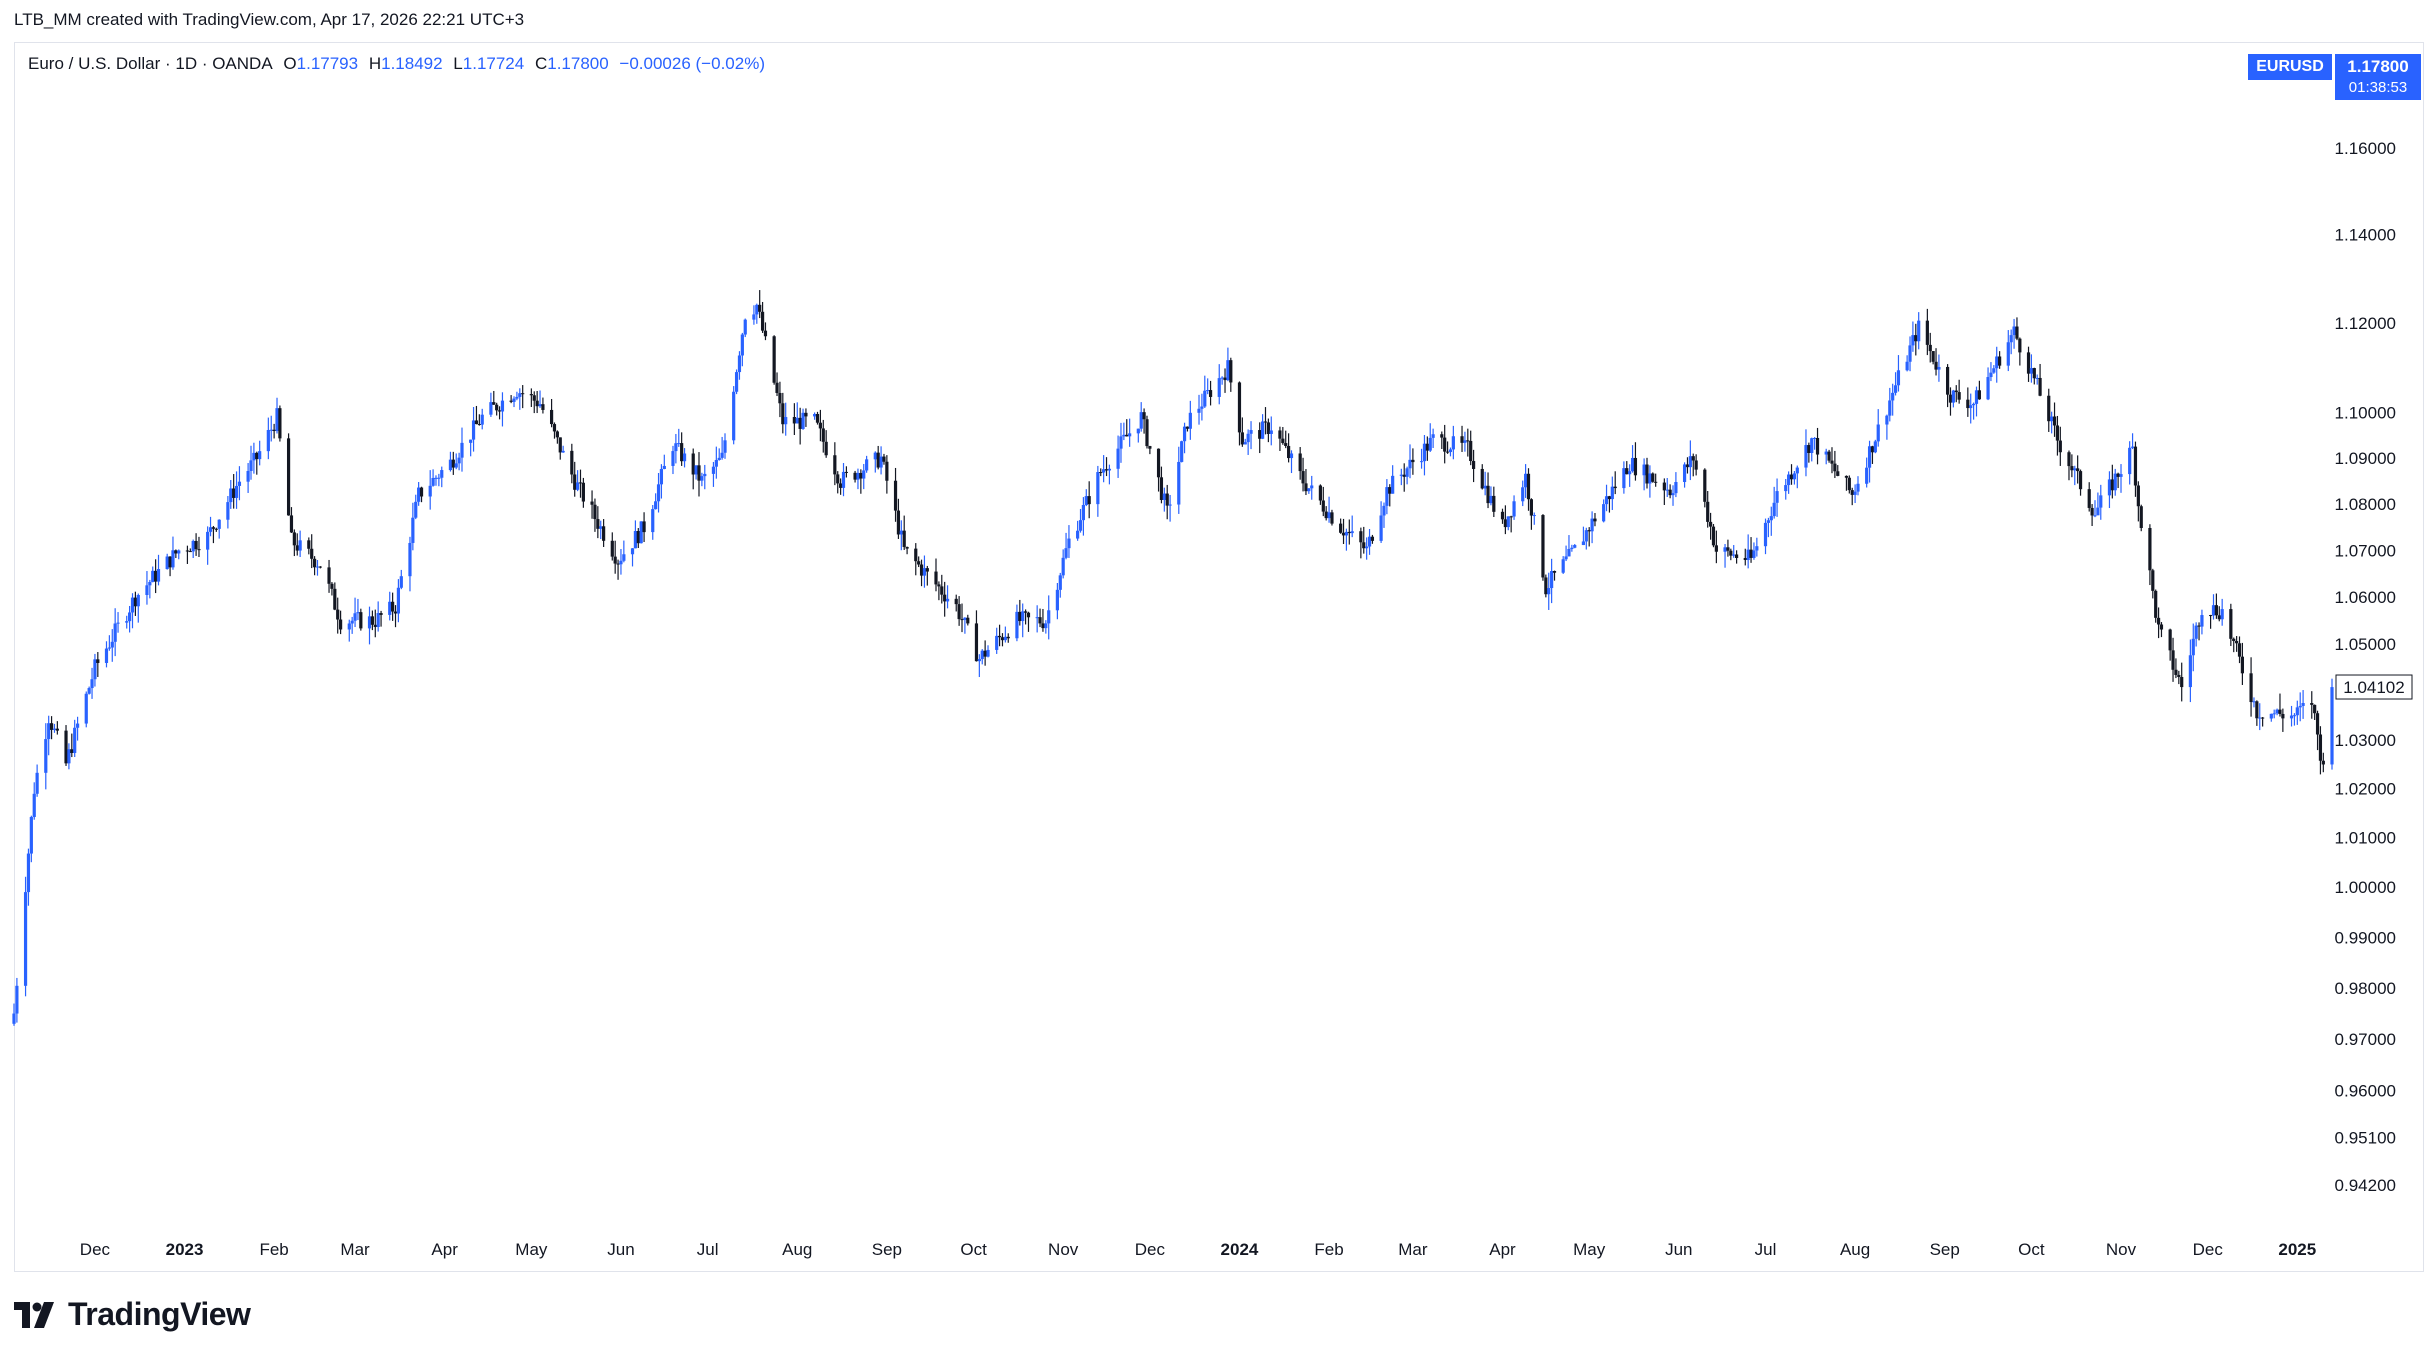  What do you see at coordinates (2365, 323) in the screenshot?
I see `price-tick-label: 1.12000` at bounding box center [2365, 323].